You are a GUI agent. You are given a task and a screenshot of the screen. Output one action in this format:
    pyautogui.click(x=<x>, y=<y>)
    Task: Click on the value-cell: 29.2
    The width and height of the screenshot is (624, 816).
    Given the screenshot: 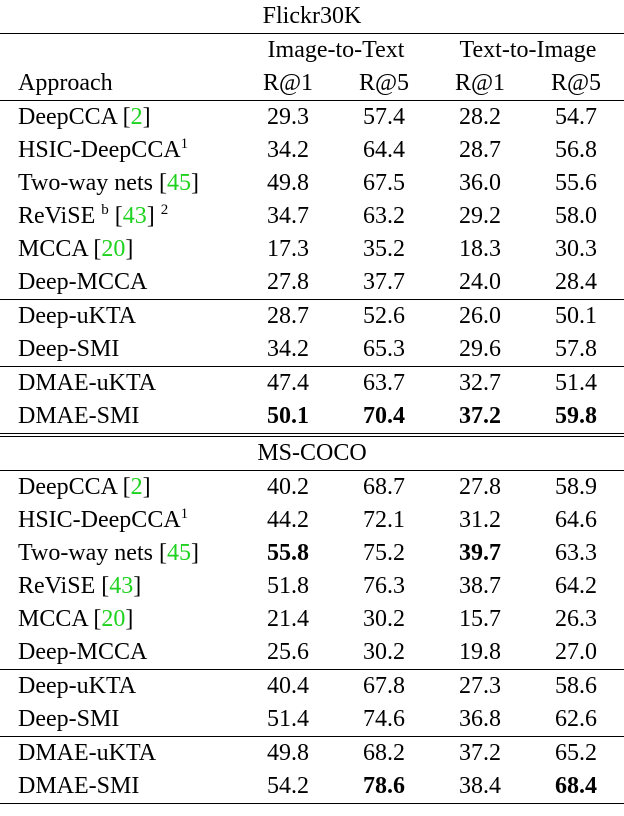 What is the action you would take?
    pyautogui.click(x=480, y=216)
    